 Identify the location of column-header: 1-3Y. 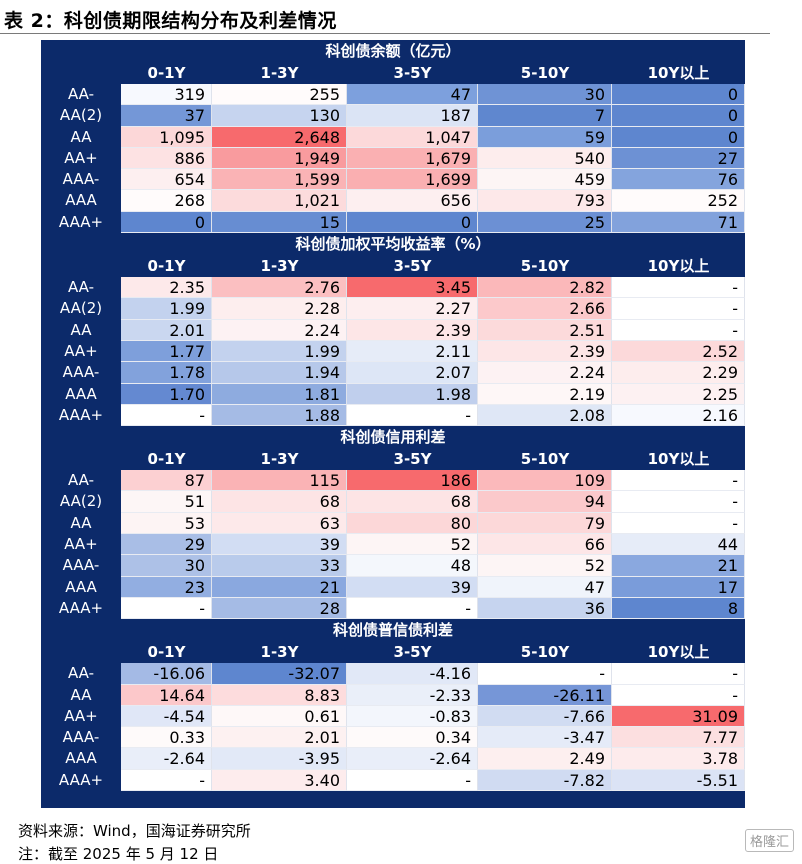
(279, 266).